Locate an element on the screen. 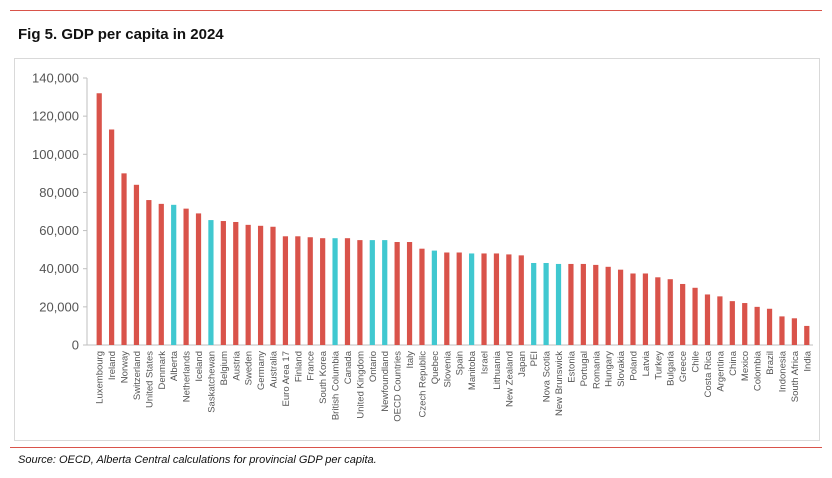 The image size is (832, 478). x-tick-label: Denmark is located at coordinates (162, 370).